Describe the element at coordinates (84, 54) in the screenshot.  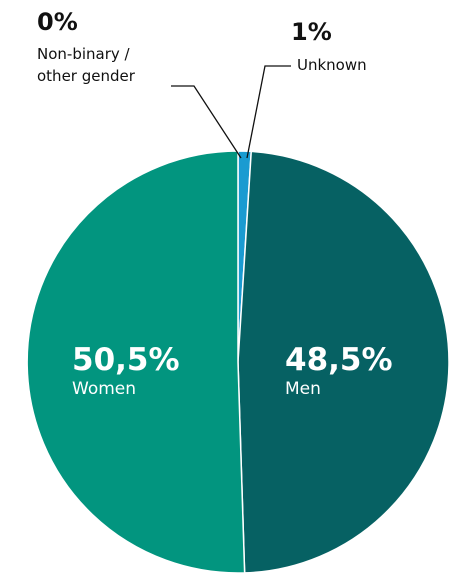
I see `slice-name-label-nonbinary-line1: Non-binary /` at that location.